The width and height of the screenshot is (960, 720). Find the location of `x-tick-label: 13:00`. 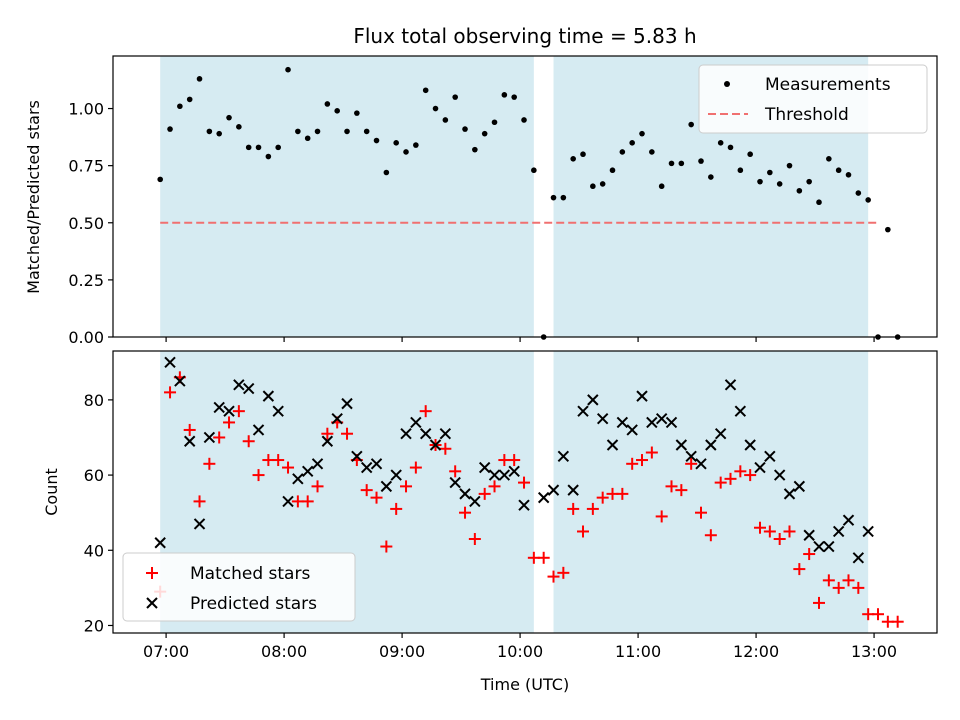

x-tick-label: 13:00 is located at coordinates (874, 651).